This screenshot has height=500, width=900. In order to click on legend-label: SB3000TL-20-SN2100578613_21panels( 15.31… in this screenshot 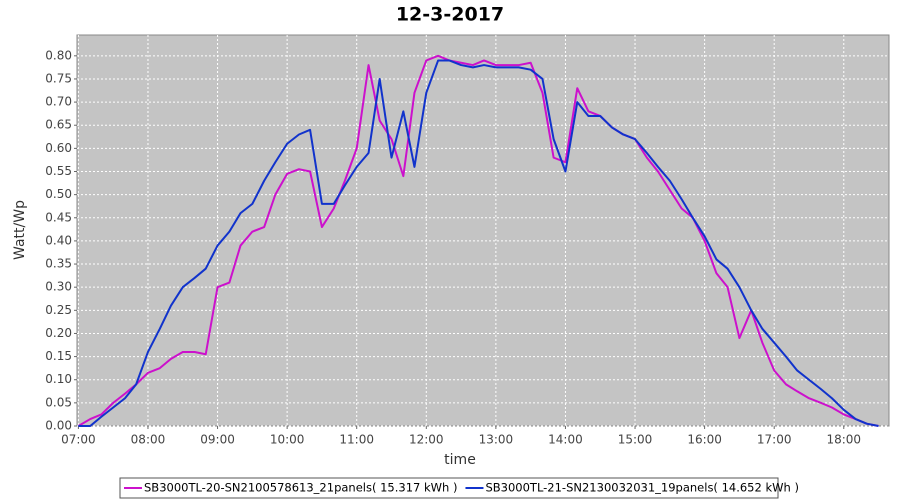, I will do `click(300, 488)`.